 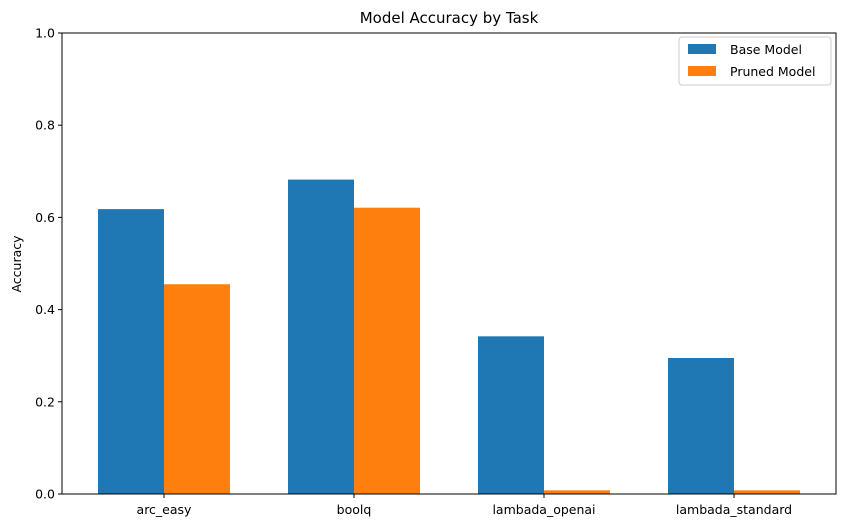 I want to click on legend-frame, so click(x=755, y=61).